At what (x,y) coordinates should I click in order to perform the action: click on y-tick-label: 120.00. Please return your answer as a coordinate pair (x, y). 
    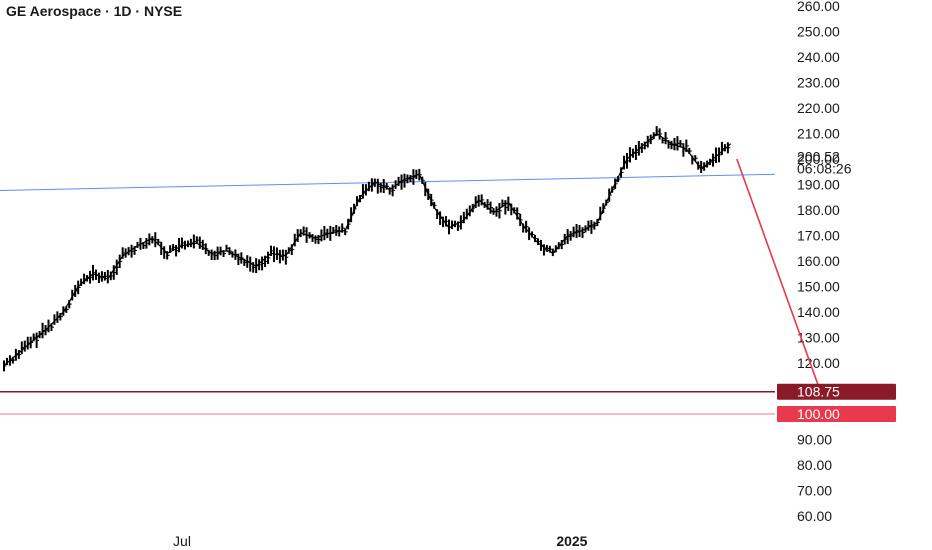
    Looking at the image, I should click on (818, 363).